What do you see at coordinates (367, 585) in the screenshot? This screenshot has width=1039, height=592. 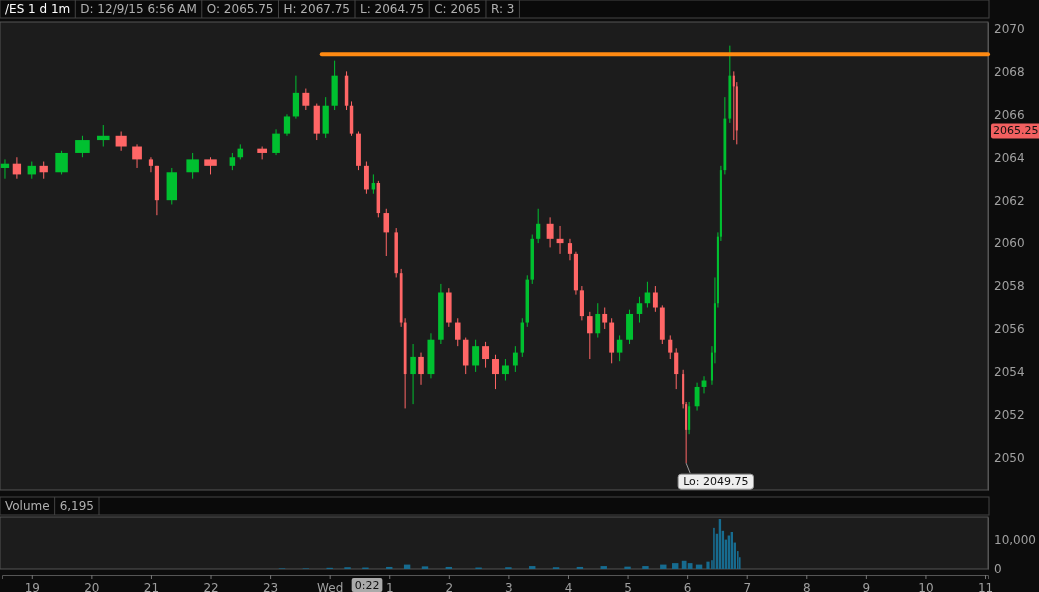 I see `time-tag: 0:22` at bounding box center [367, 585].